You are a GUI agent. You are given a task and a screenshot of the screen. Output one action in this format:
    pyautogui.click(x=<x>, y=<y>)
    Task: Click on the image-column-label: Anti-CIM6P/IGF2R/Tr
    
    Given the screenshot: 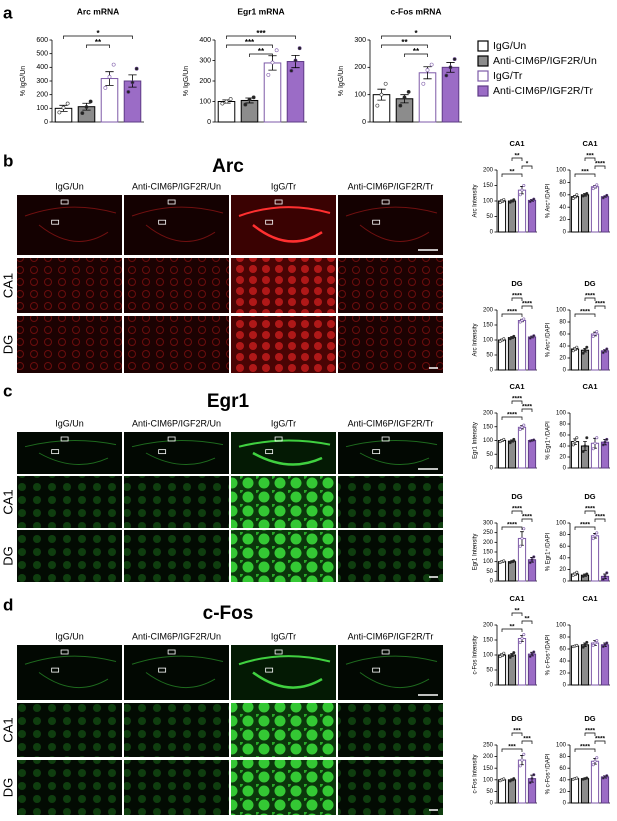 What is the action you would take?
    pyautogui.click(x=391, y=423)
    